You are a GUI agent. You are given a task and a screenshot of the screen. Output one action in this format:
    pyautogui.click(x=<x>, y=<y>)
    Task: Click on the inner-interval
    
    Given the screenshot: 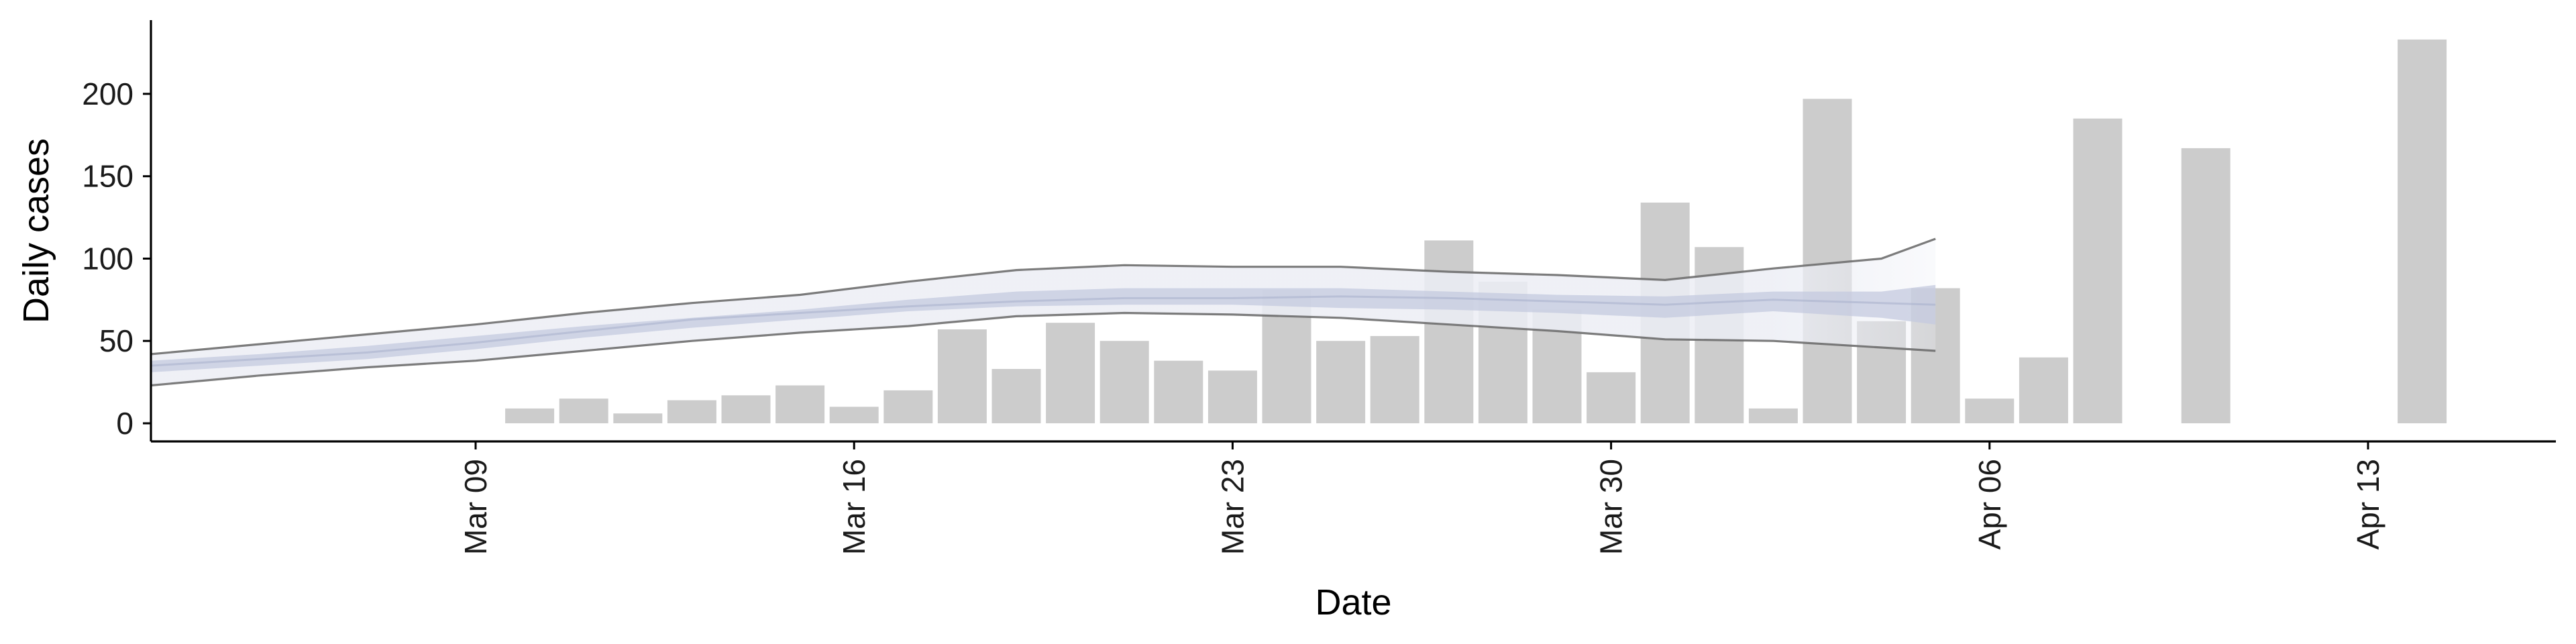 What is the action you would take?
    pyautogui.click(x=1043, y=328)
    